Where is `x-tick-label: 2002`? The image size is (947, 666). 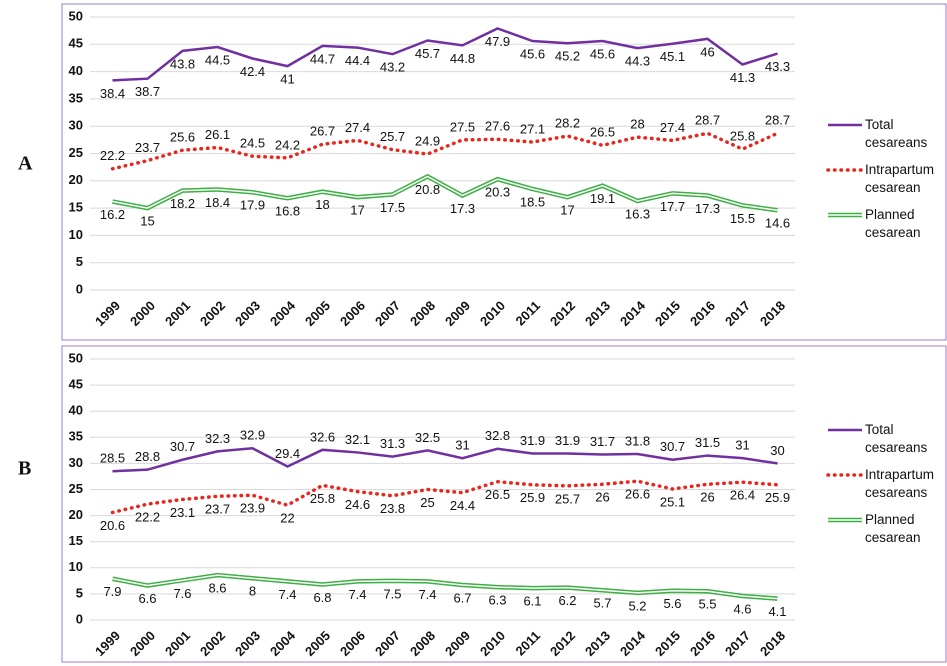
x-tick-label: 2002 is located at coordinates (212, 643).